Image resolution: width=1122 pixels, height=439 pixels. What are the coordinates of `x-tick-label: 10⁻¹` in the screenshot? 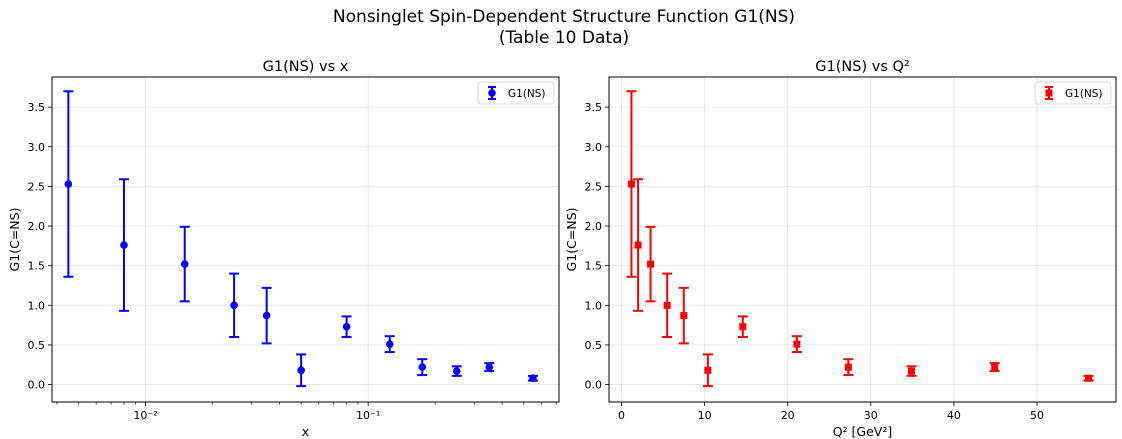 It's located at (368, 415).